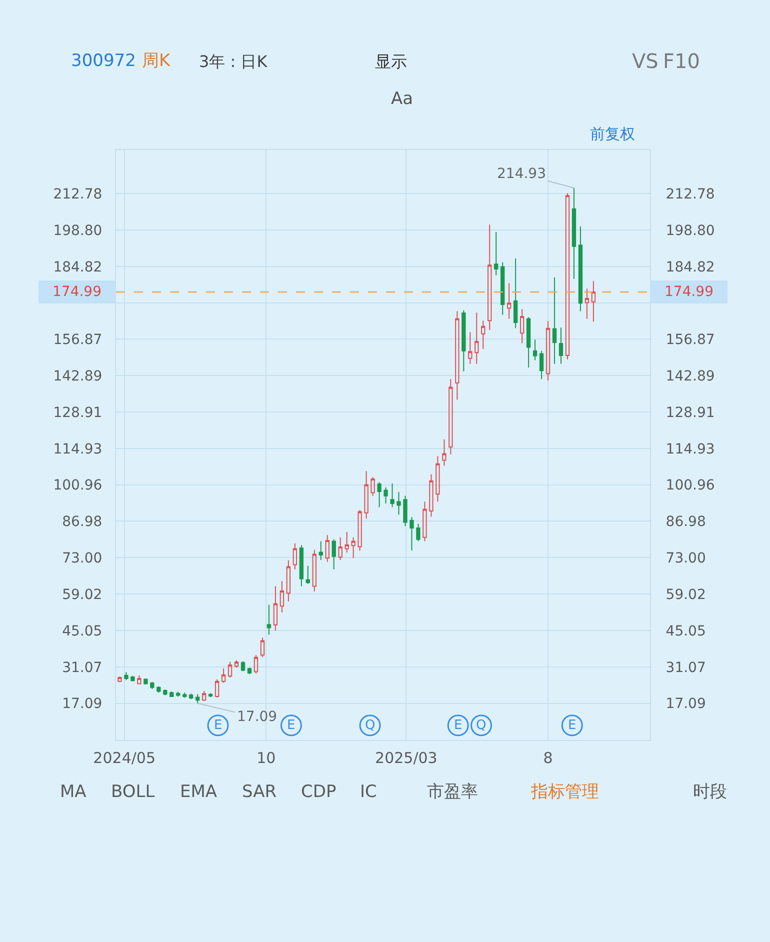  Describe the element at coordinates (645, 61) in the screenshot. I see `text: VS` at that location.